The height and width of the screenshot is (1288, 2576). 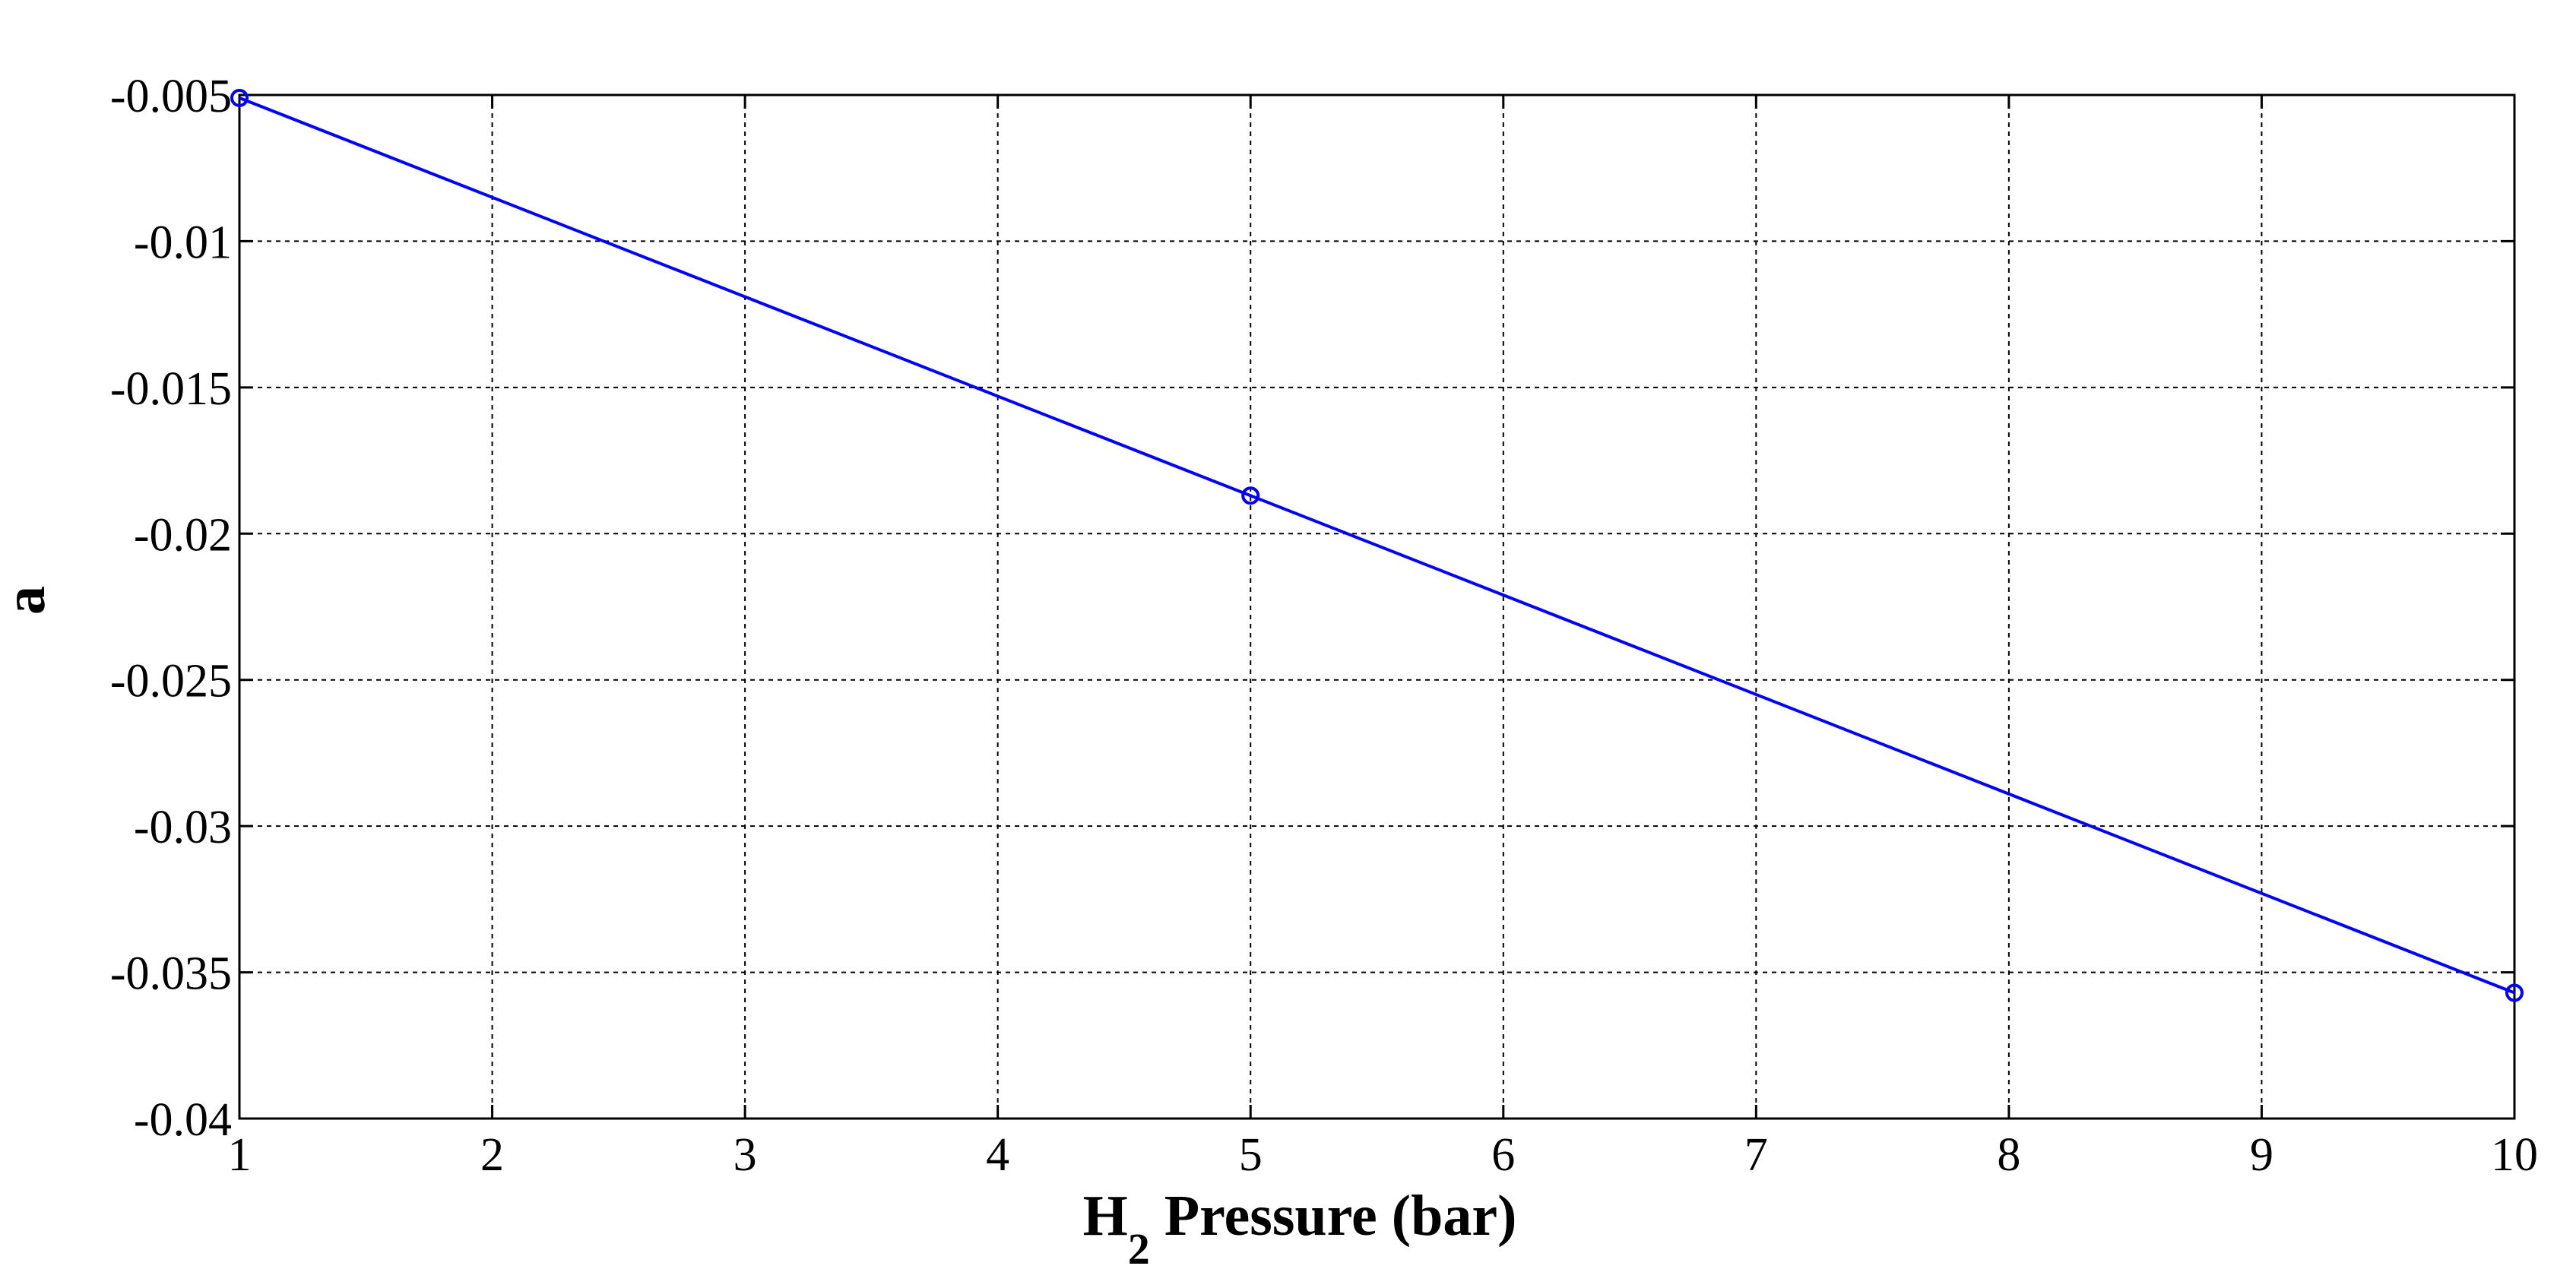 What do you see at coordinates (183, 535) in the screenshot?
I see `y-tick-label: -0.02` at bounding box center [183, 535].